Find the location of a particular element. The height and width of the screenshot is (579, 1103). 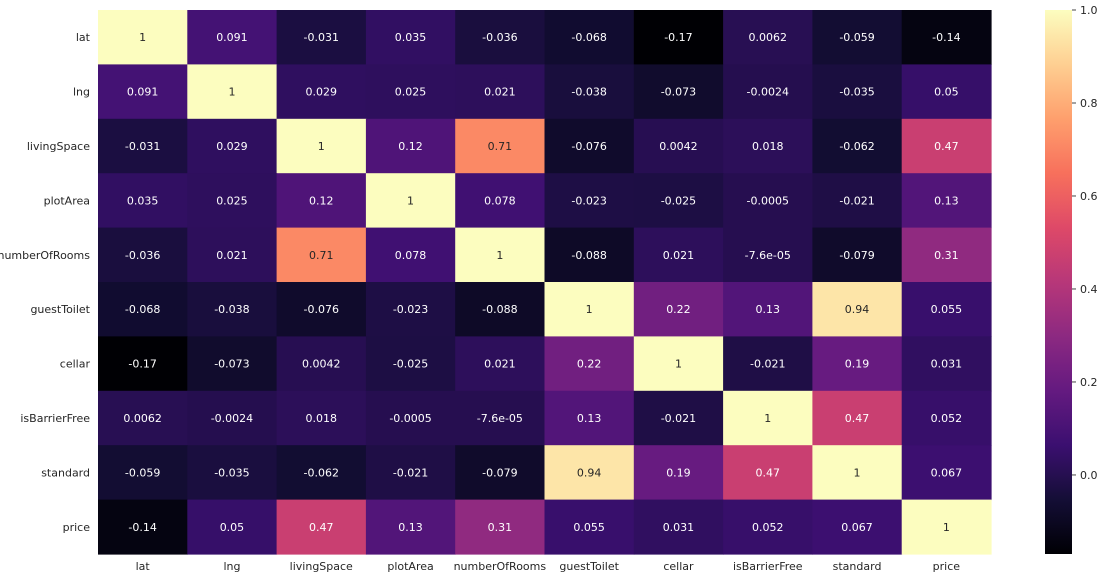

cell-value: -0.038 is located at coordinates (588, 92).